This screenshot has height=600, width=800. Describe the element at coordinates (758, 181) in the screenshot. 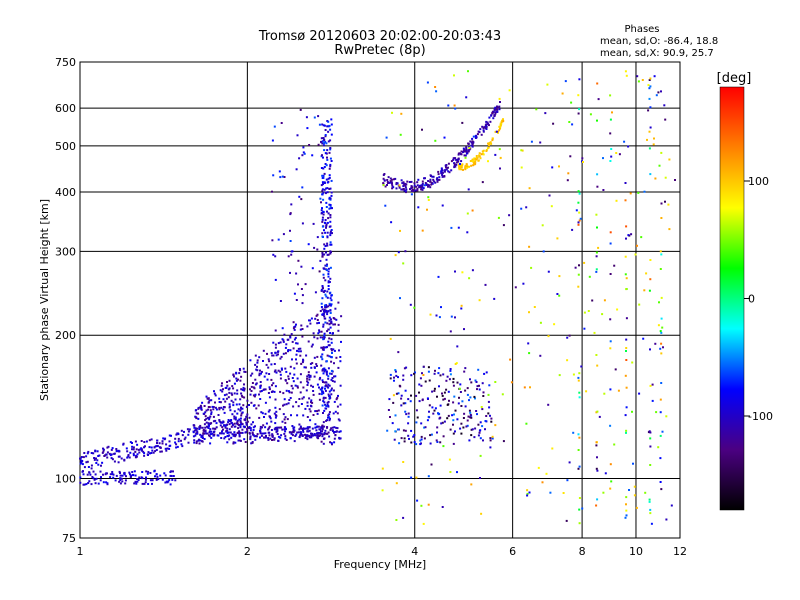

I see `colorbar-tick-label: 100` at that location.